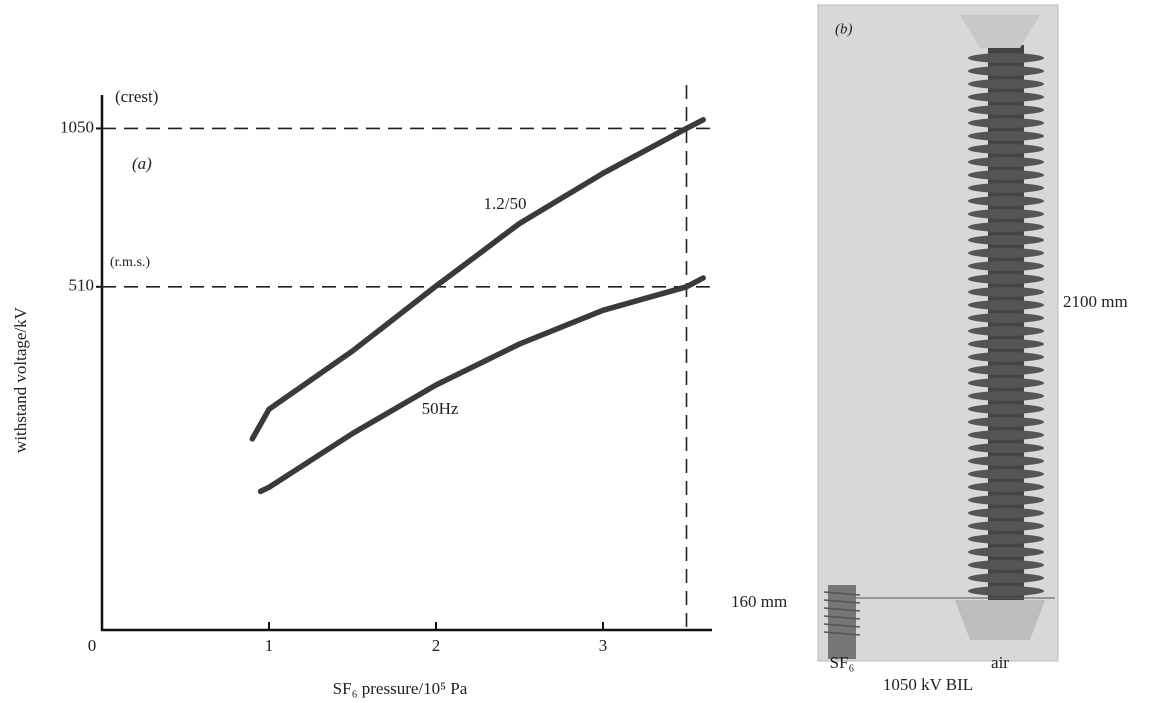 This screenshot has width=1164, height=703. What do you see at coordinates (20, 379) in the screenshot?
I see `y-axis-label: withstand voltage/kV` at bounding box center [20, 379].